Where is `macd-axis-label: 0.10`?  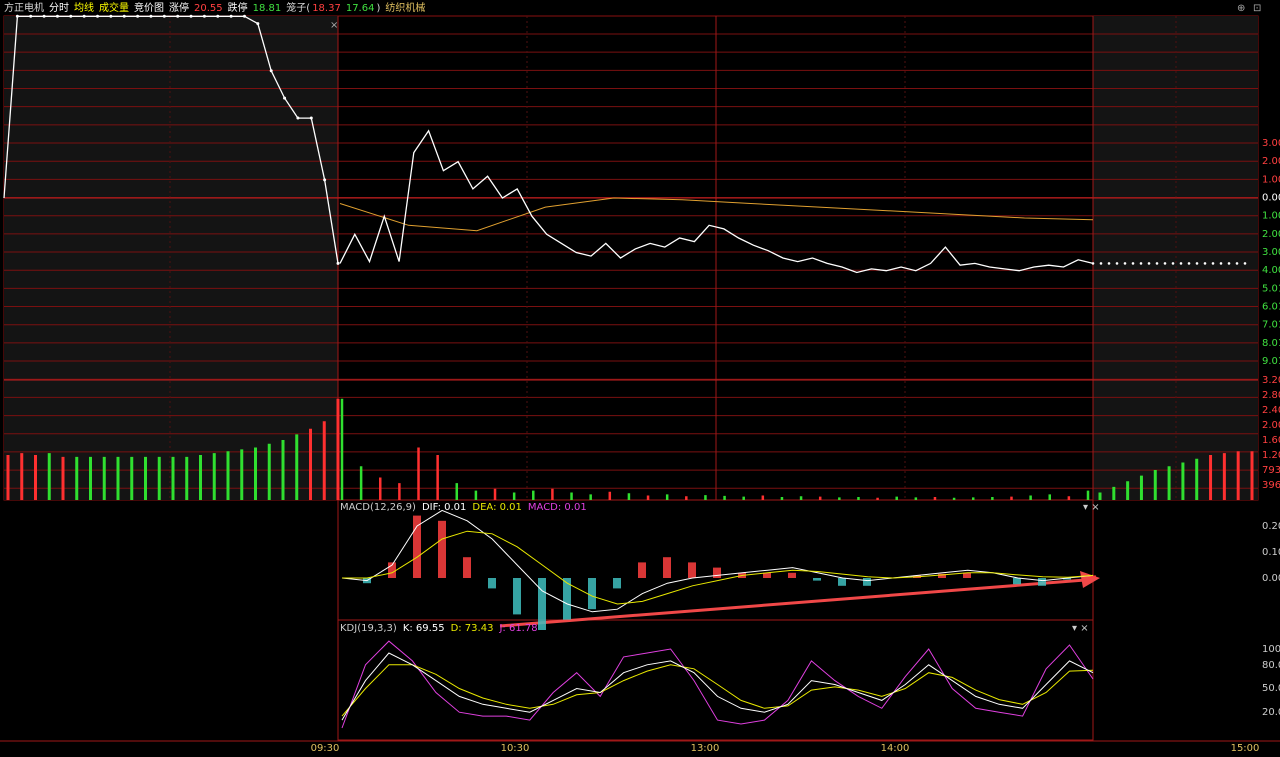
macd-axis-label: 0.10 is located at coordinates (1271, 552).